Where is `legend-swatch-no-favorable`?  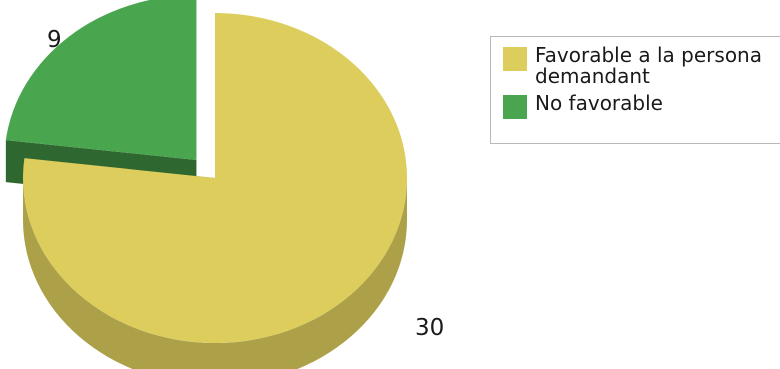
legend-swatch-no-favorable is located at coordinates (515, 107).